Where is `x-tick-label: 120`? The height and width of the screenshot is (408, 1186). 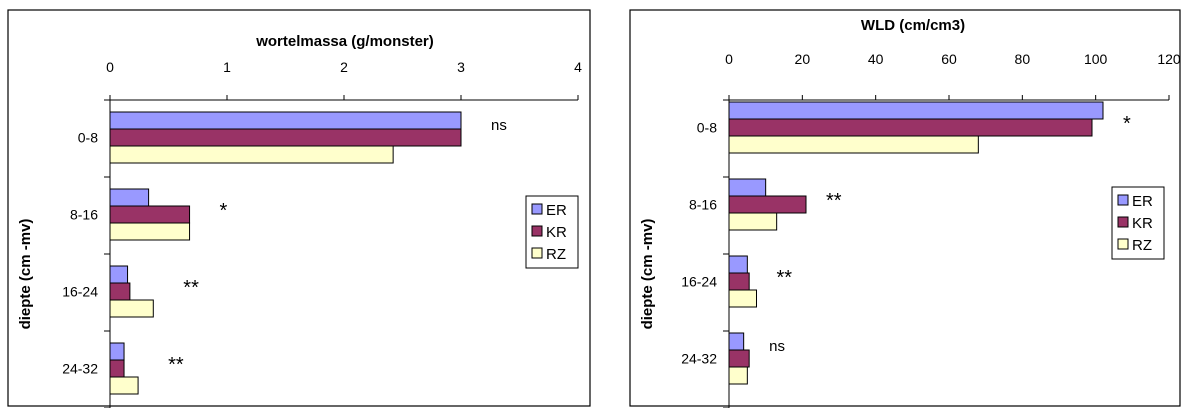
x-tick-label: 120 is located at coordinates (1169, 59).